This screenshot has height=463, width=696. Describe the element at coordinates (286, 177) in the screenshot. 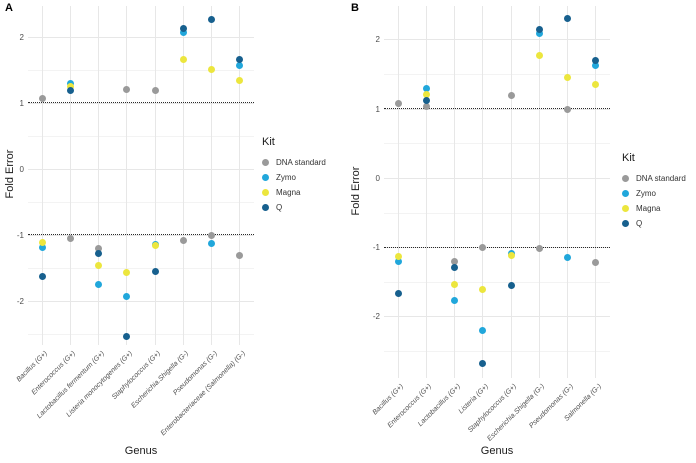

I see `legend-item-label: Zymo` at that location.